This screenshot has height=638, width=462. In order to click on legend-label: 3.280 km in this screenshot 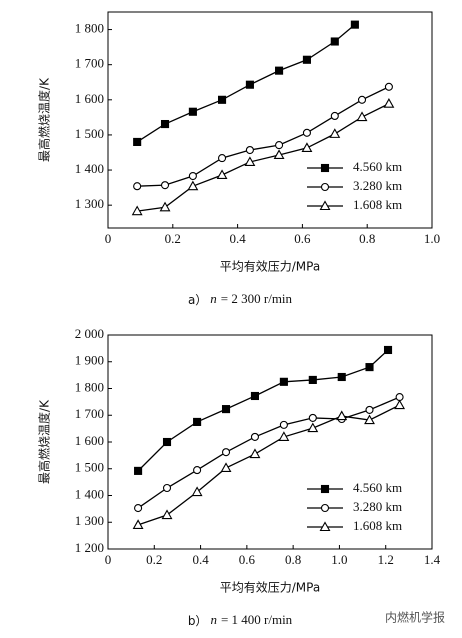, I will do `click(377, 185)`.